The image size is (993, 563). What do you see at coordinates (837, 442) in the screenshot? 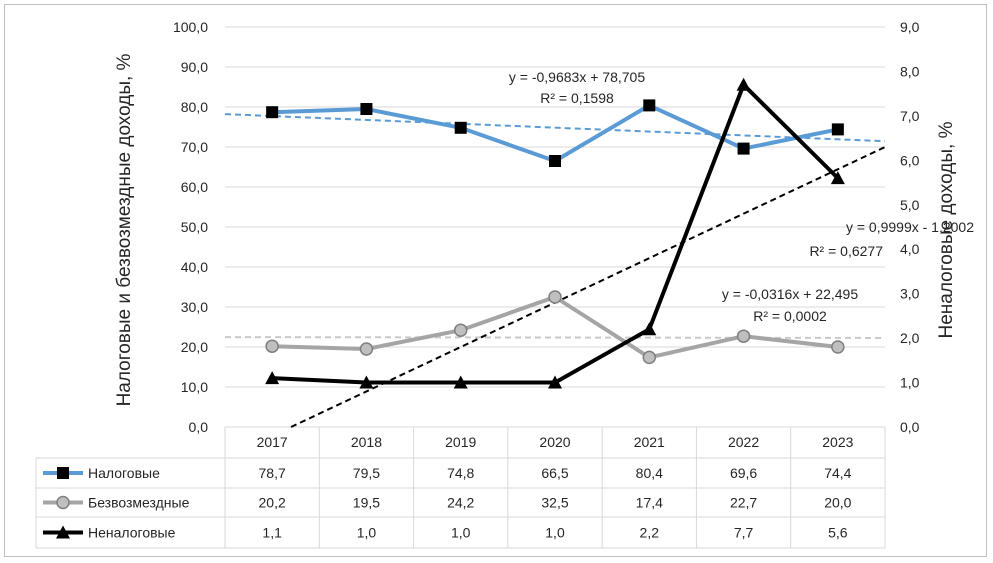
I see `x-tick-label: 2023` at bounding box center [837, 442].